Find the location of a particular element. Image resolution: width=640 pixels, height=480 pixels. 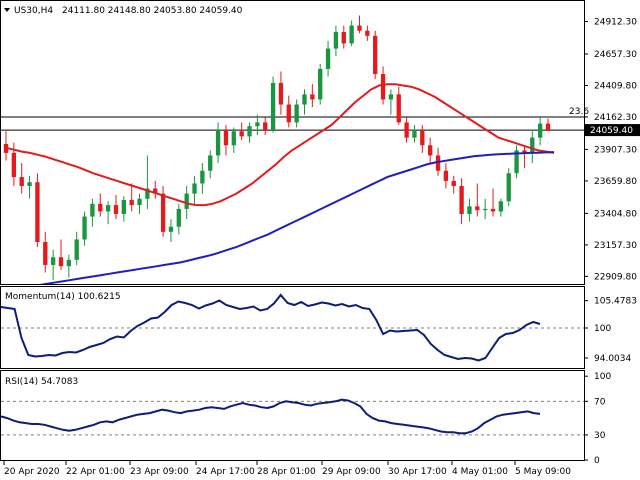

x-tick-label: 28 Apr 01:00 is located at coordinates (286, 472).